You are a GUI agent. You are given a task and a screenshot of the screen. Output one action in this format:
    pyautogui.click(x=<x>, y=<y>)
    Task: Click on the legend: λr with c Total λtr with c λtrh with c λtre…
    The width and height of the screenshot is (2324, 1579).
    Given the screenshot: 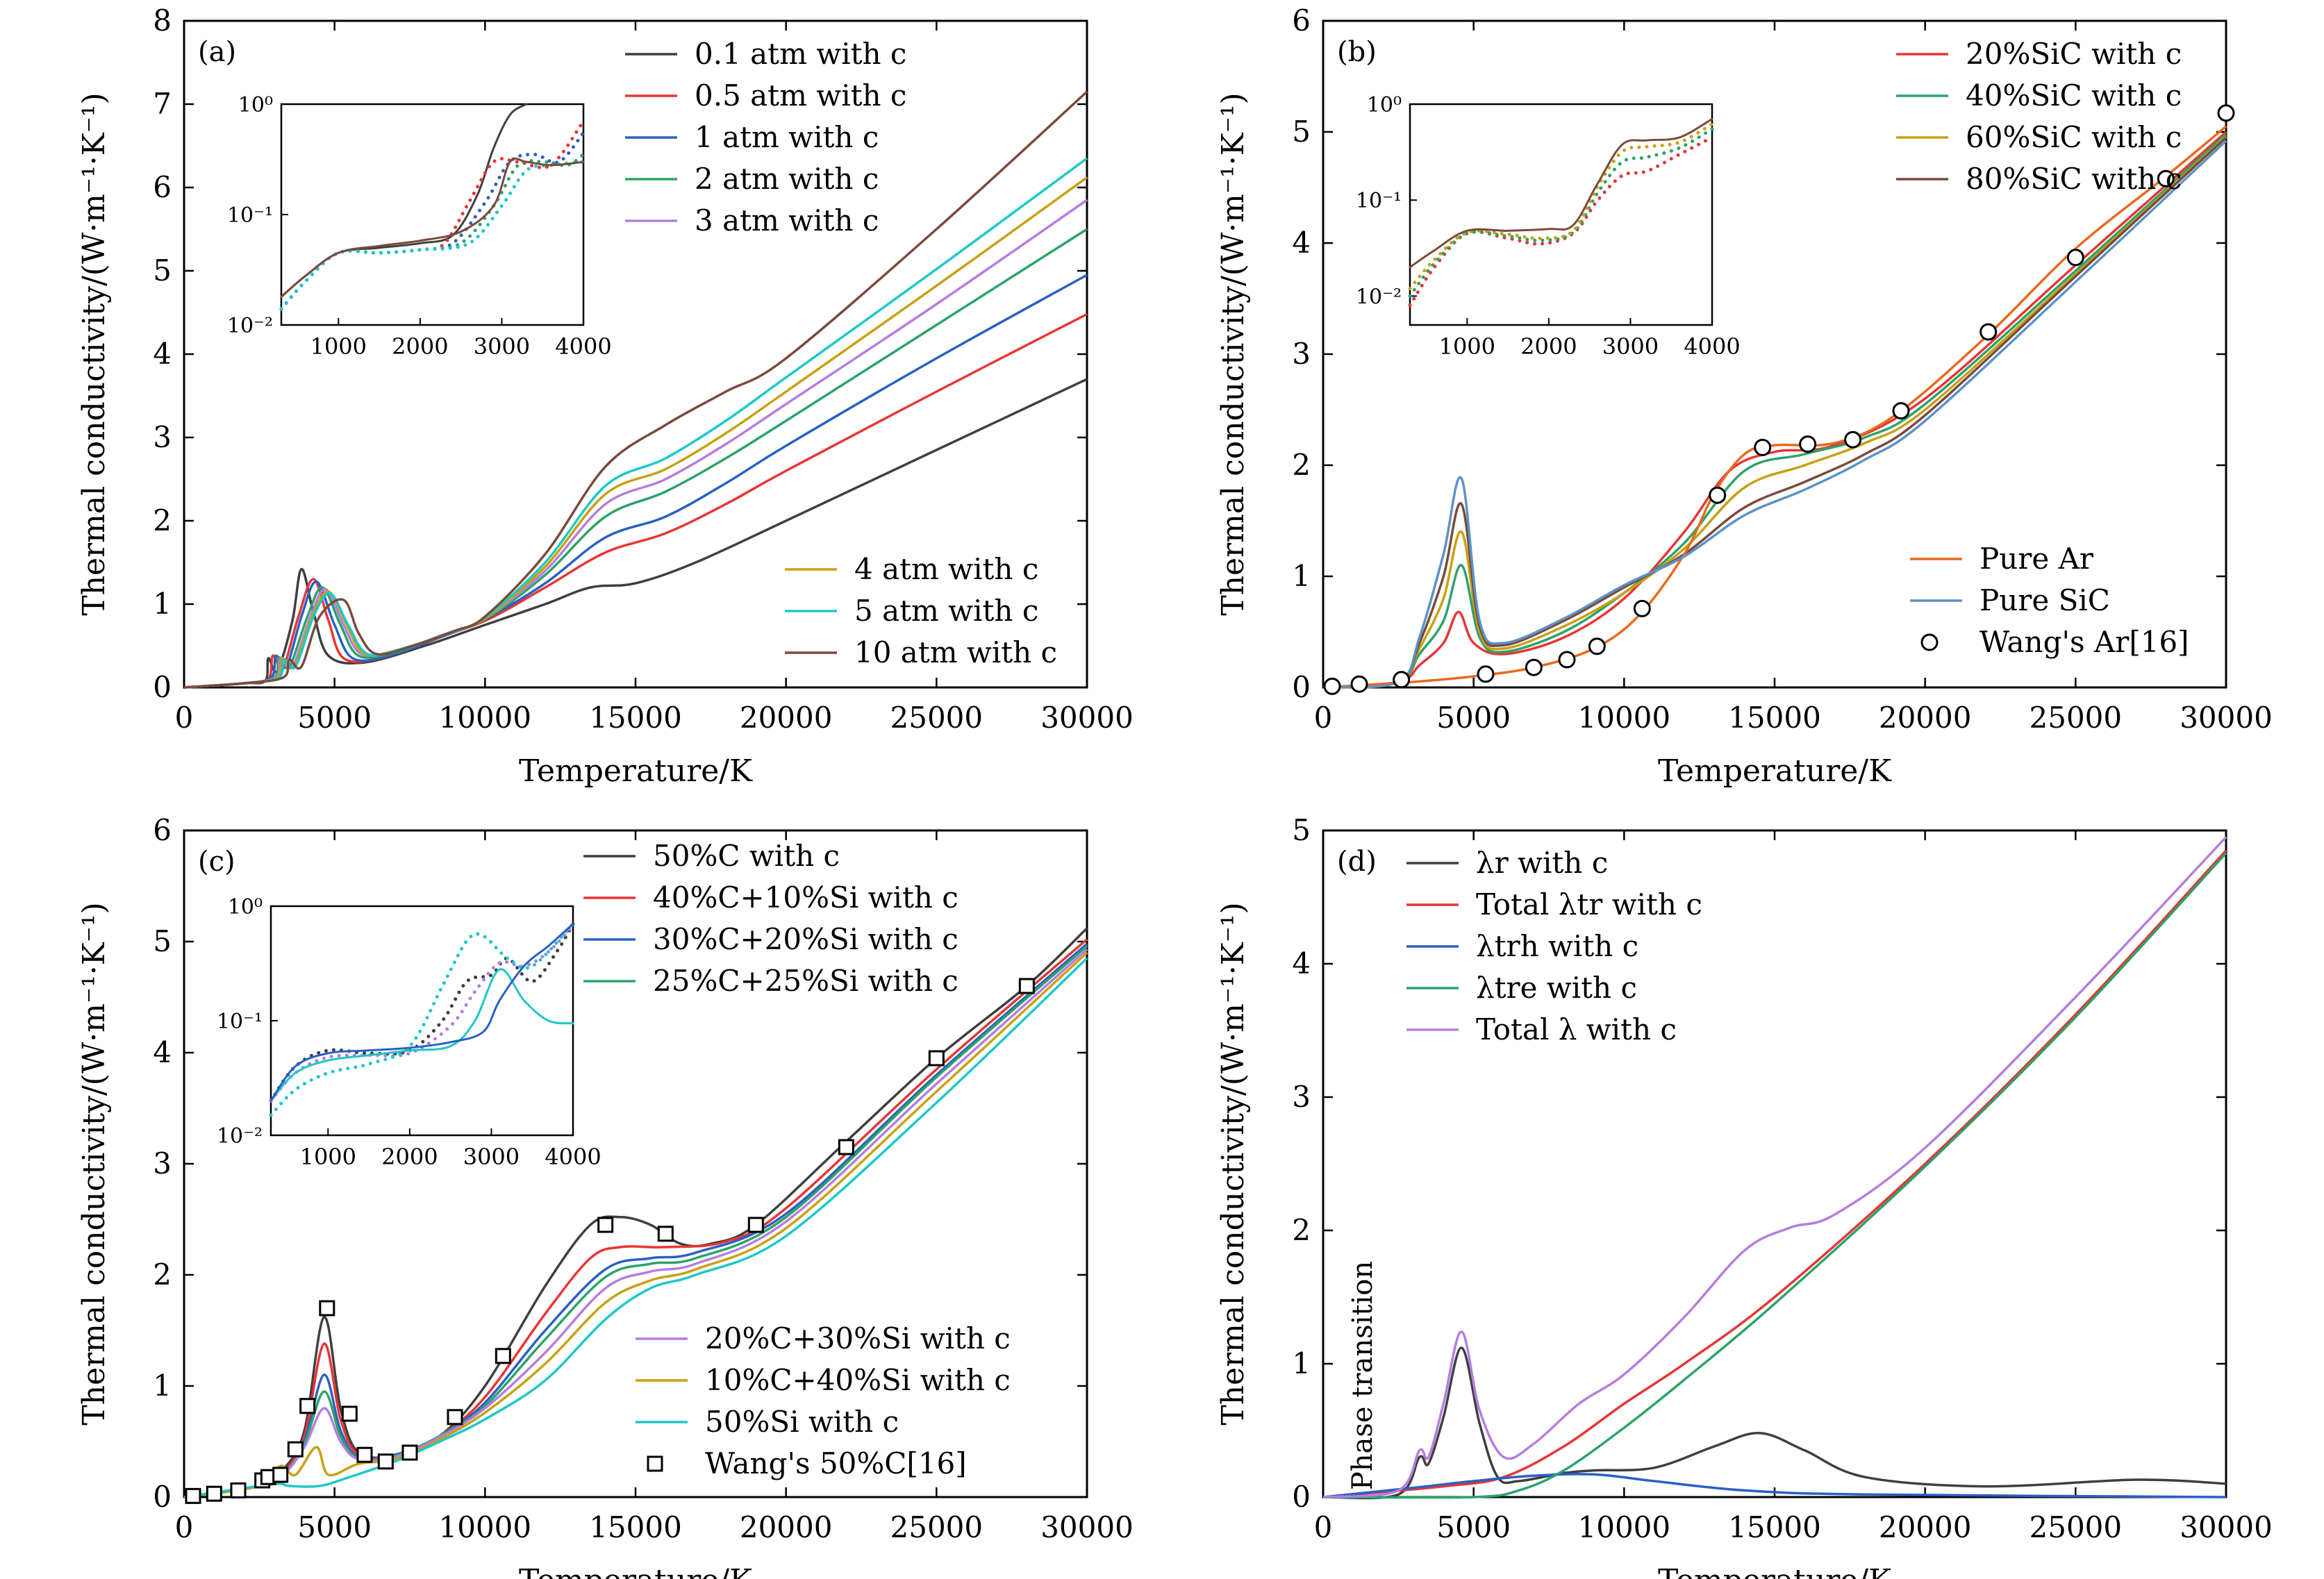 What is the action you would take?
    pyautogui.click(x=1554, y=946)
    